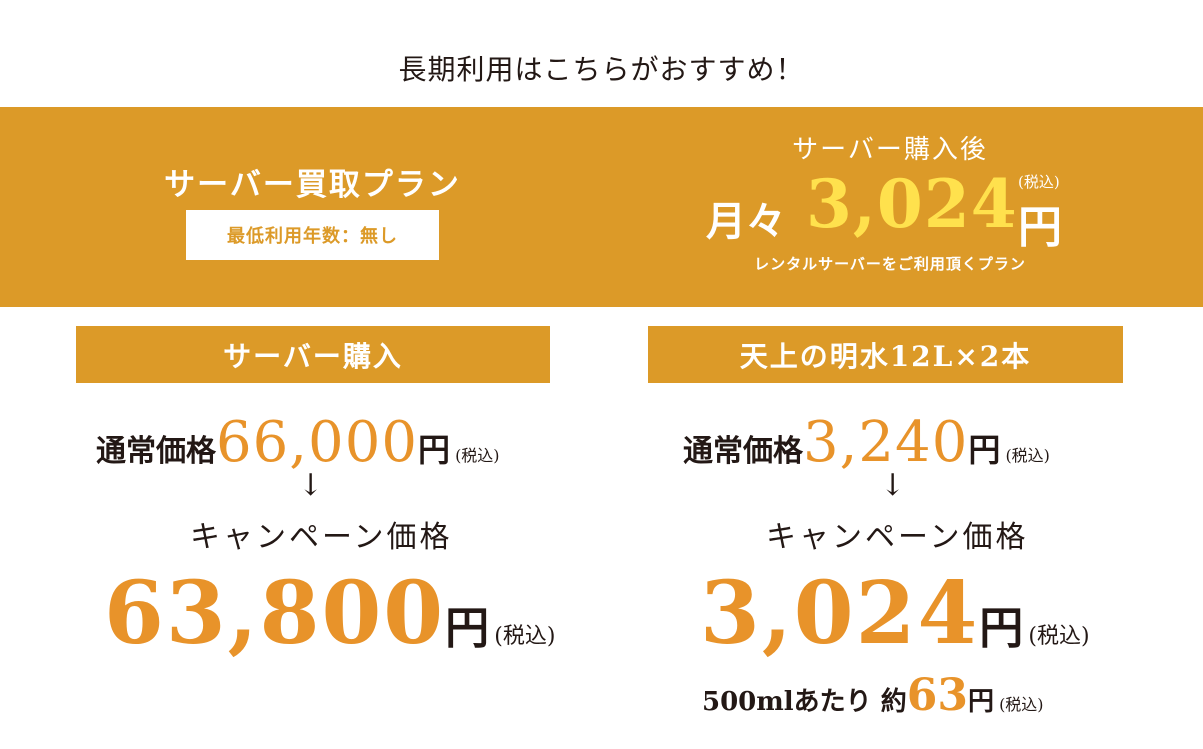 The image size is (1203, 749). What do you see at coordinates (886, 442) in the screenshot?
I see `regular-price-value: 3,240` at bounding box center [886, 442].